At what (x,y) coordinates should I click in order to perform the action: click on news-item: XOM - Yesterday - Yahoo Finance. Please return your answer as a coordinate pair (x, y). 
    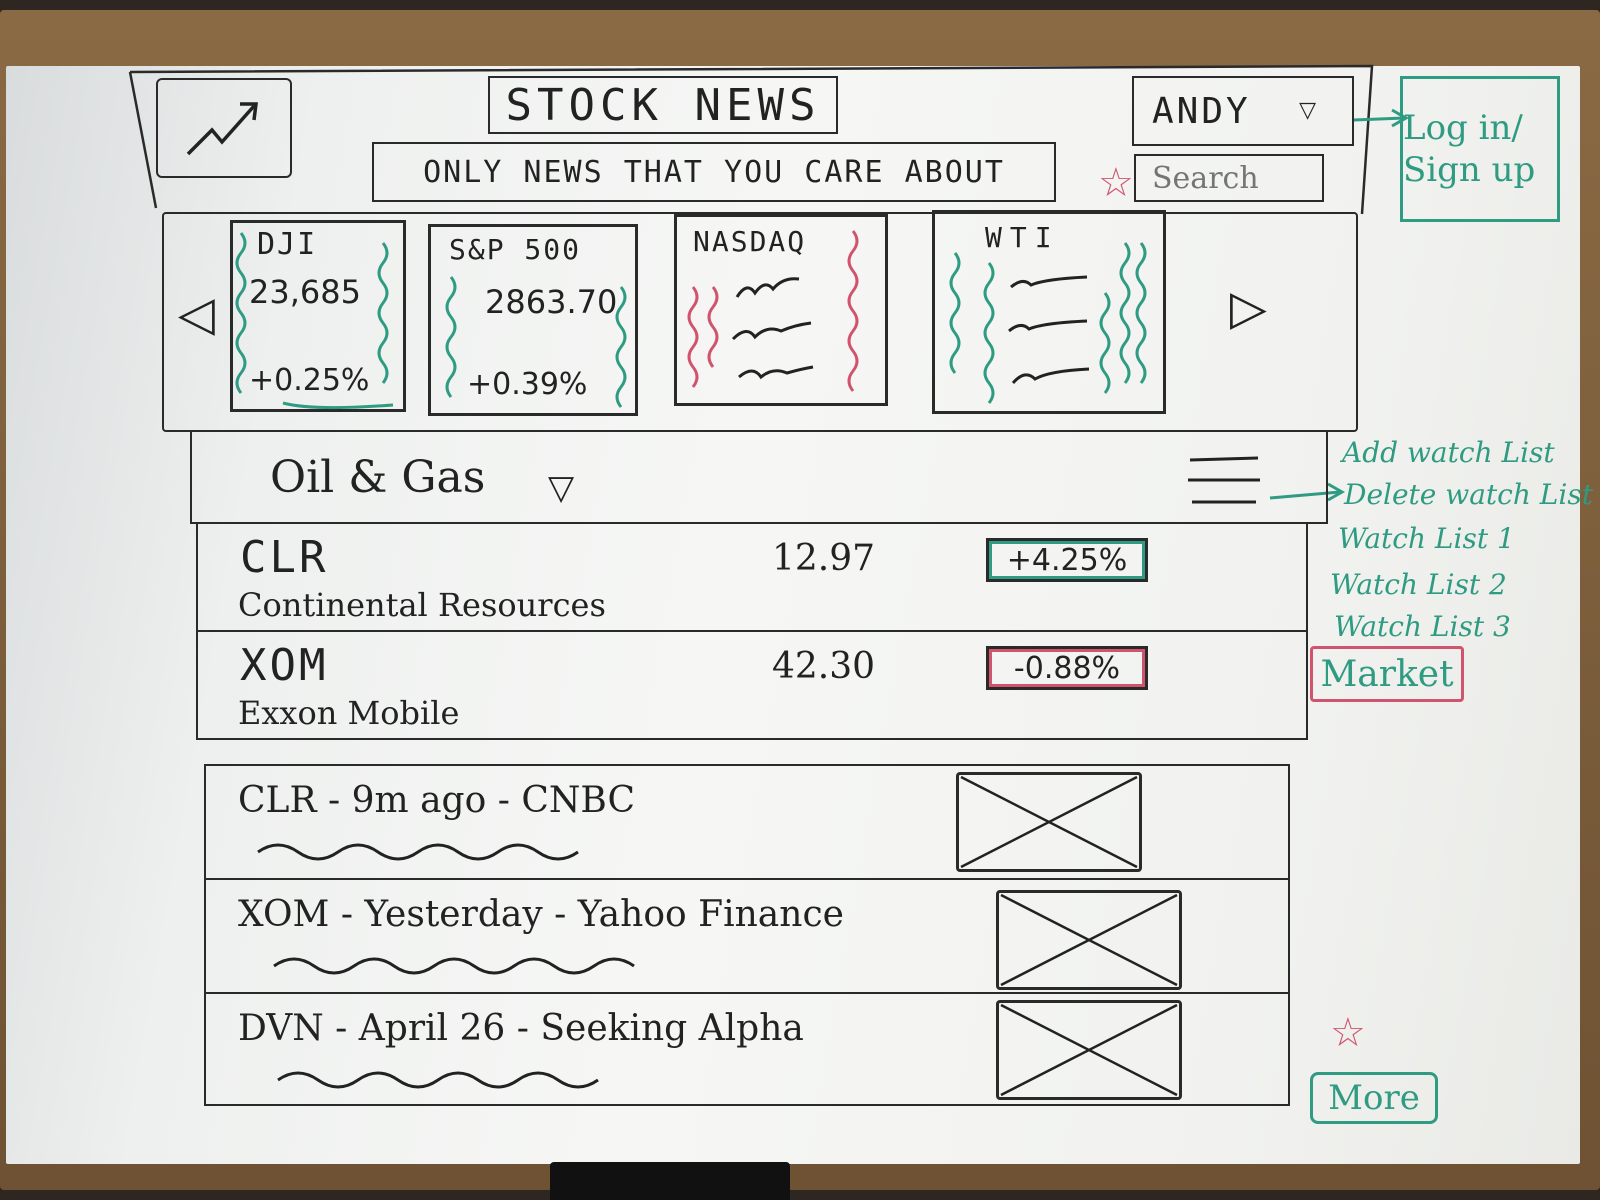
    Looking at the image, I should click on (747, 936).